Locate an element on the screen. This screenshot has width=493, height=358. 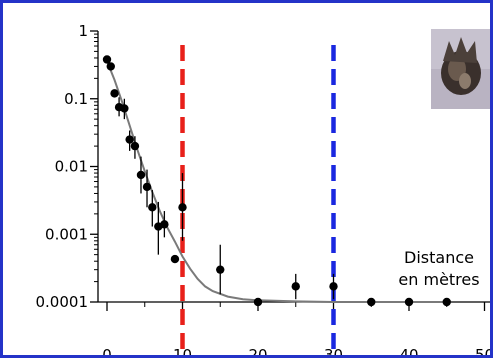
x-tick-label: 10 is located at coordinates (182, 352).